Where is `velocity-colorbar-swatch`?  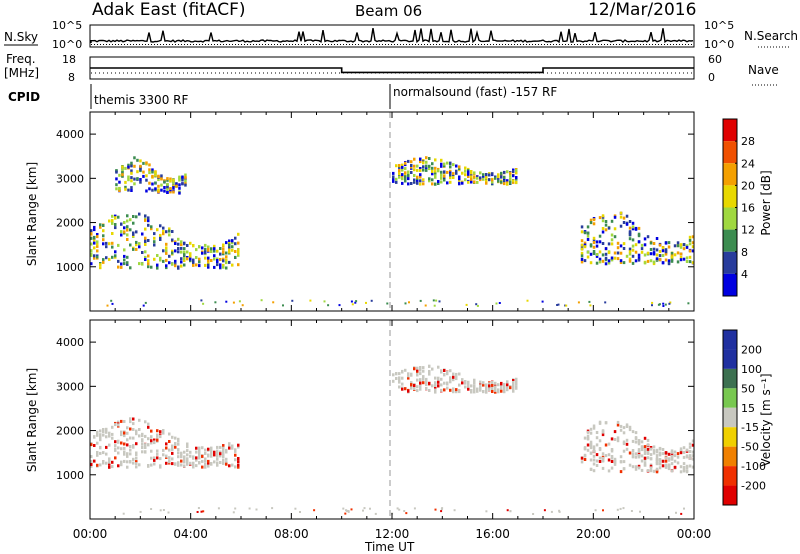 velocity-colorbar-swatch is located at coordinates (730, 378).